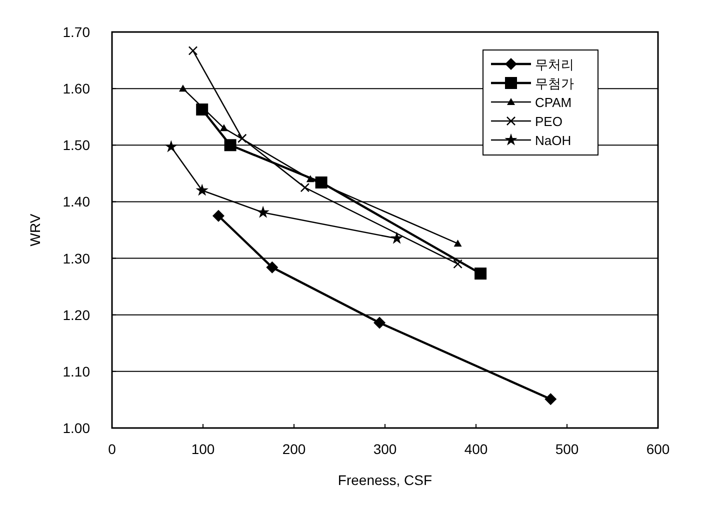 The width and height of the screenshot is (723, 510). Describe the element at coordinates (76, 428) in the screenshot. I see `y-tick-label: 1.00` at that location.